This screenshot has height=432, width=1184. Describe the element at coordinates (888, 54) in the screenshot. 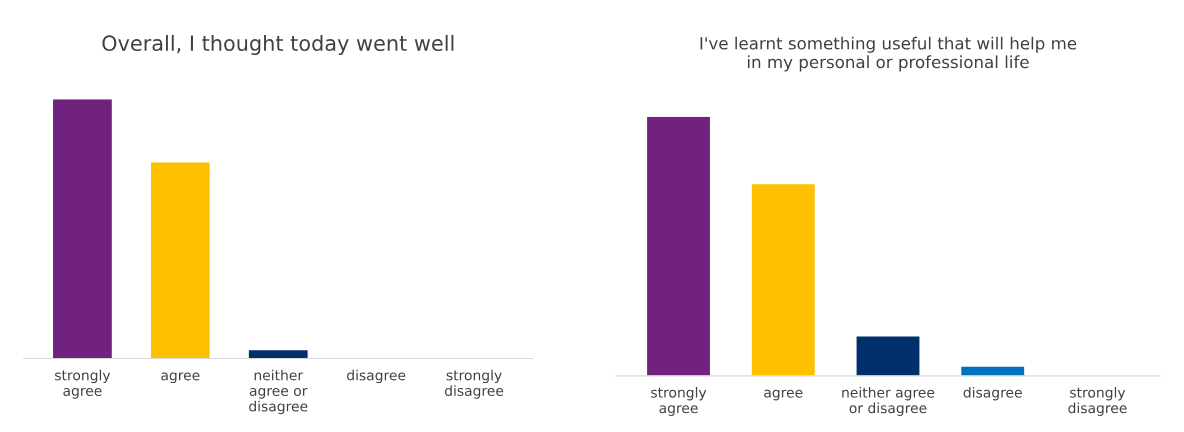

I see `chart-title: I've learnt something useful that will help me in my personal or professional life` at that location.